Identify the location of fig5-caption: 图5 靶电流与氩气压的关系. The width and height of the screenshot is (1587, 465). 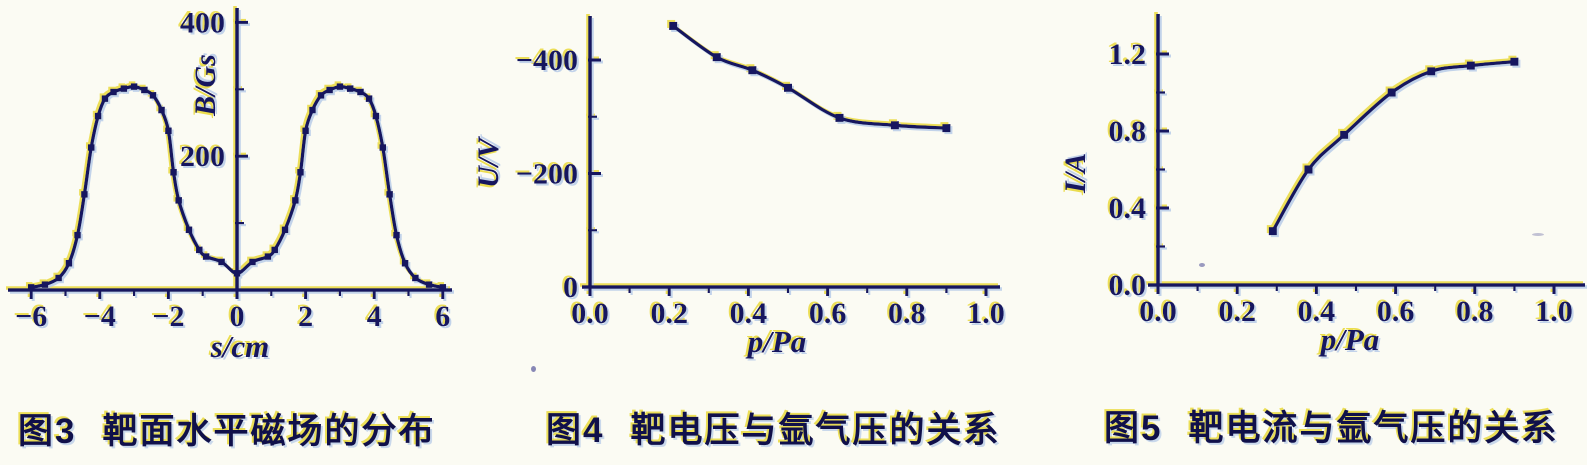
(1331, 425).